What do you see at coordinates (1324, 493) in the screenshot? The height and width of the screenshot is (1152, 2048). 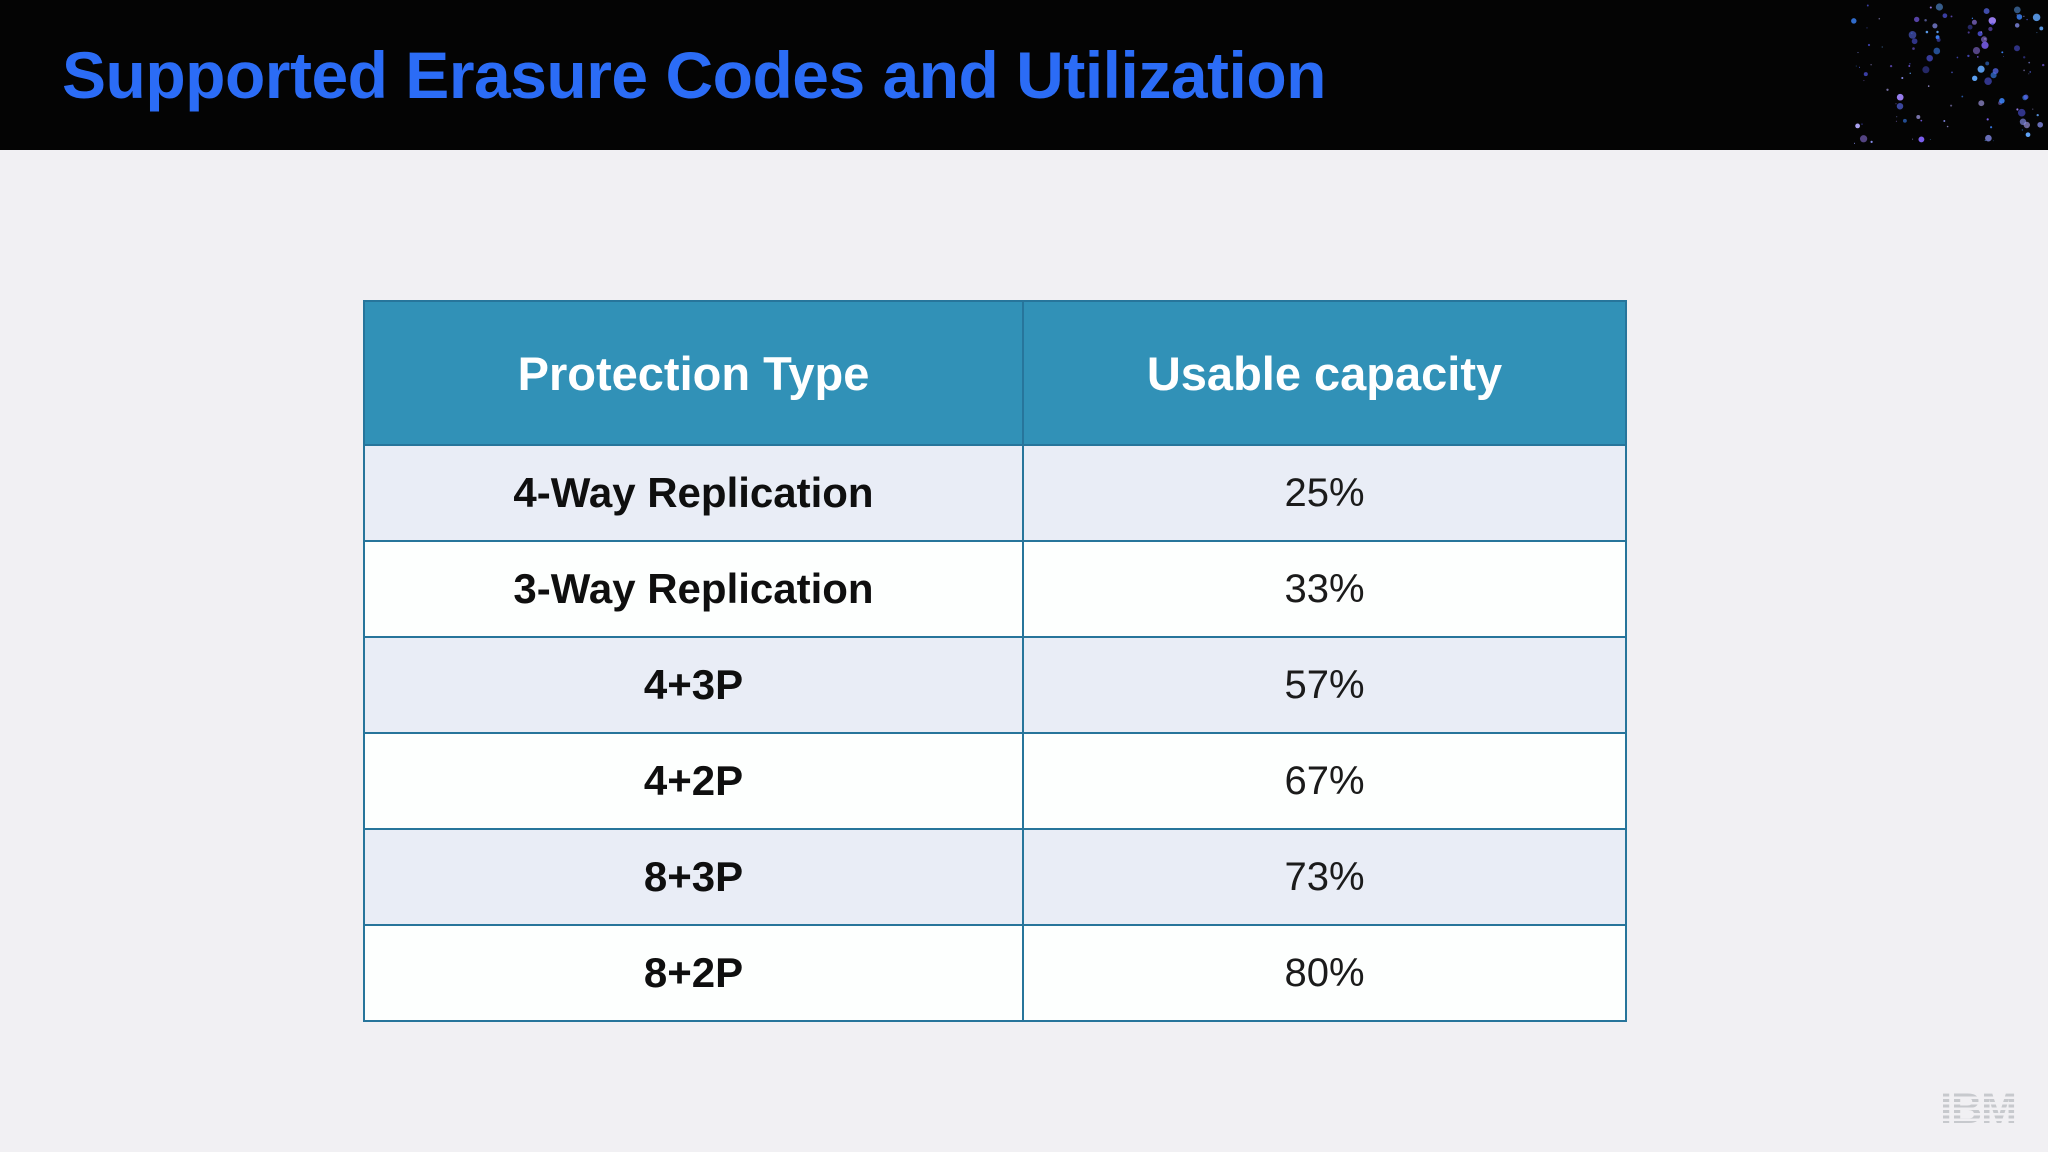 I see `usable-capacity-cell: 25%` at bounding box center [1324, 493].